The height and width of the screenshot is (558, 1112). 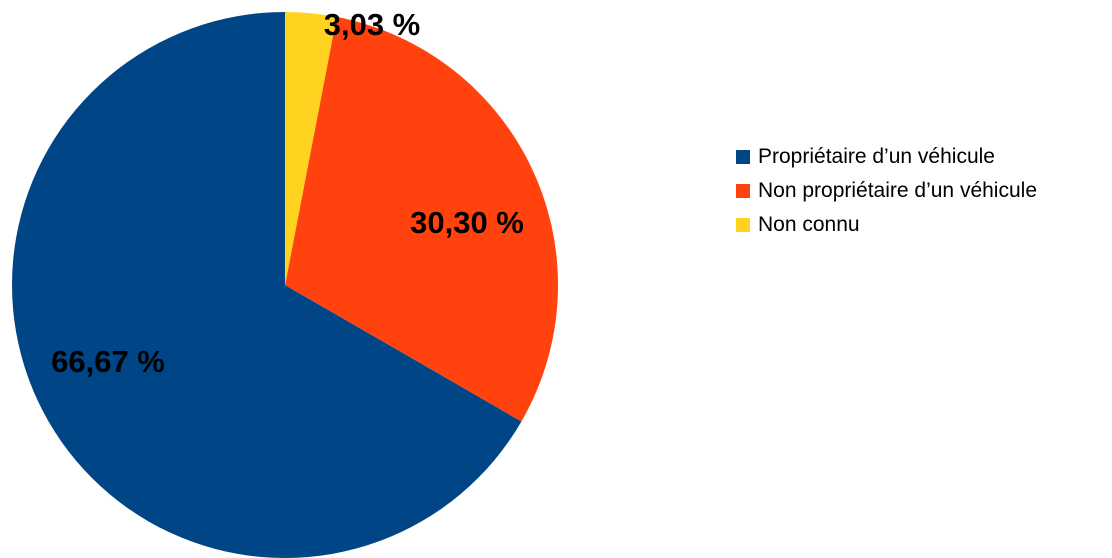 I want to click on legend-swatch-non-connu, so click(x=743, y=225).